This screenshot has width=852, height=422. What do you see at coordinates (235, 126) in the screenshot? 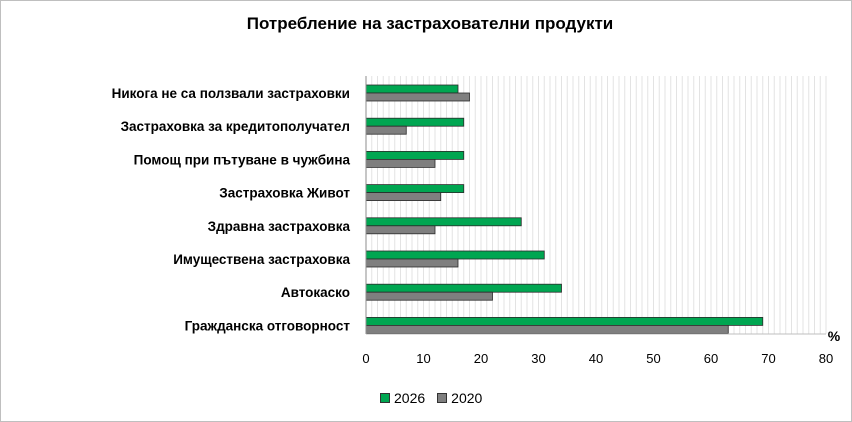
I see `category-label: Застраховка за кредитополучател` at bounding box center [235, 126].